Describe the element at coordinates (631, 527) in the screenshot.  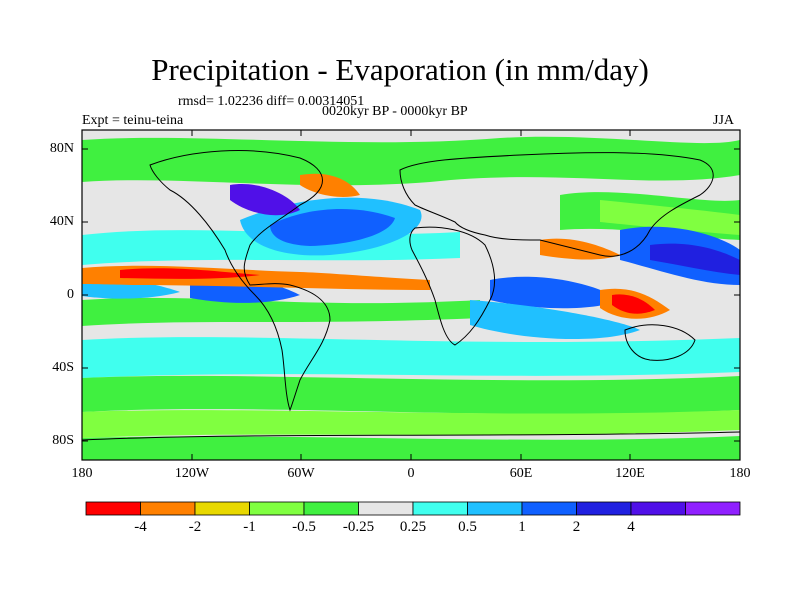
I see `colorbar-label: 4` at that location.